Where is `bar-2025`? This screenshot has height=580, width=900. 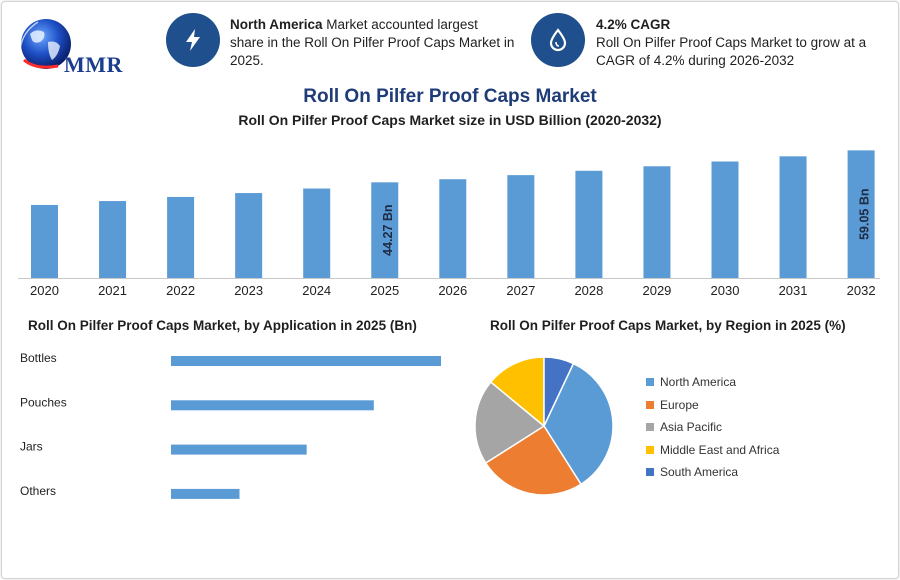
bar-2025 is located at coordinates (385, 230).